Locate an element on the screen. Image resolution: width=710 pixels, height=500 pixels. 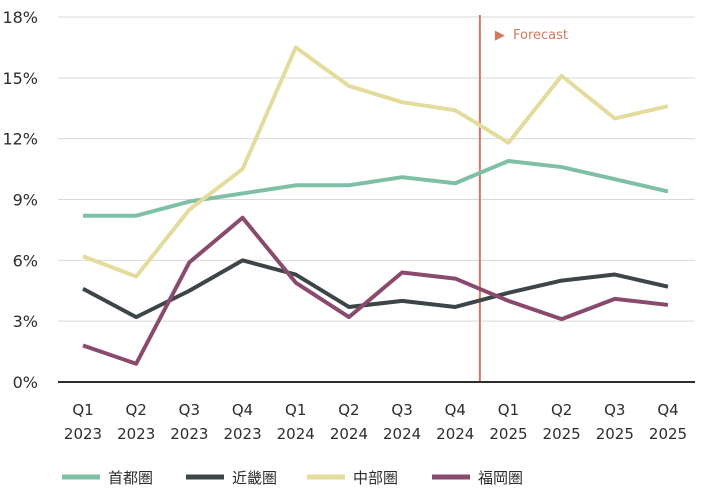
legend-item: 近畿圏 is located at coordinates (231, 478).